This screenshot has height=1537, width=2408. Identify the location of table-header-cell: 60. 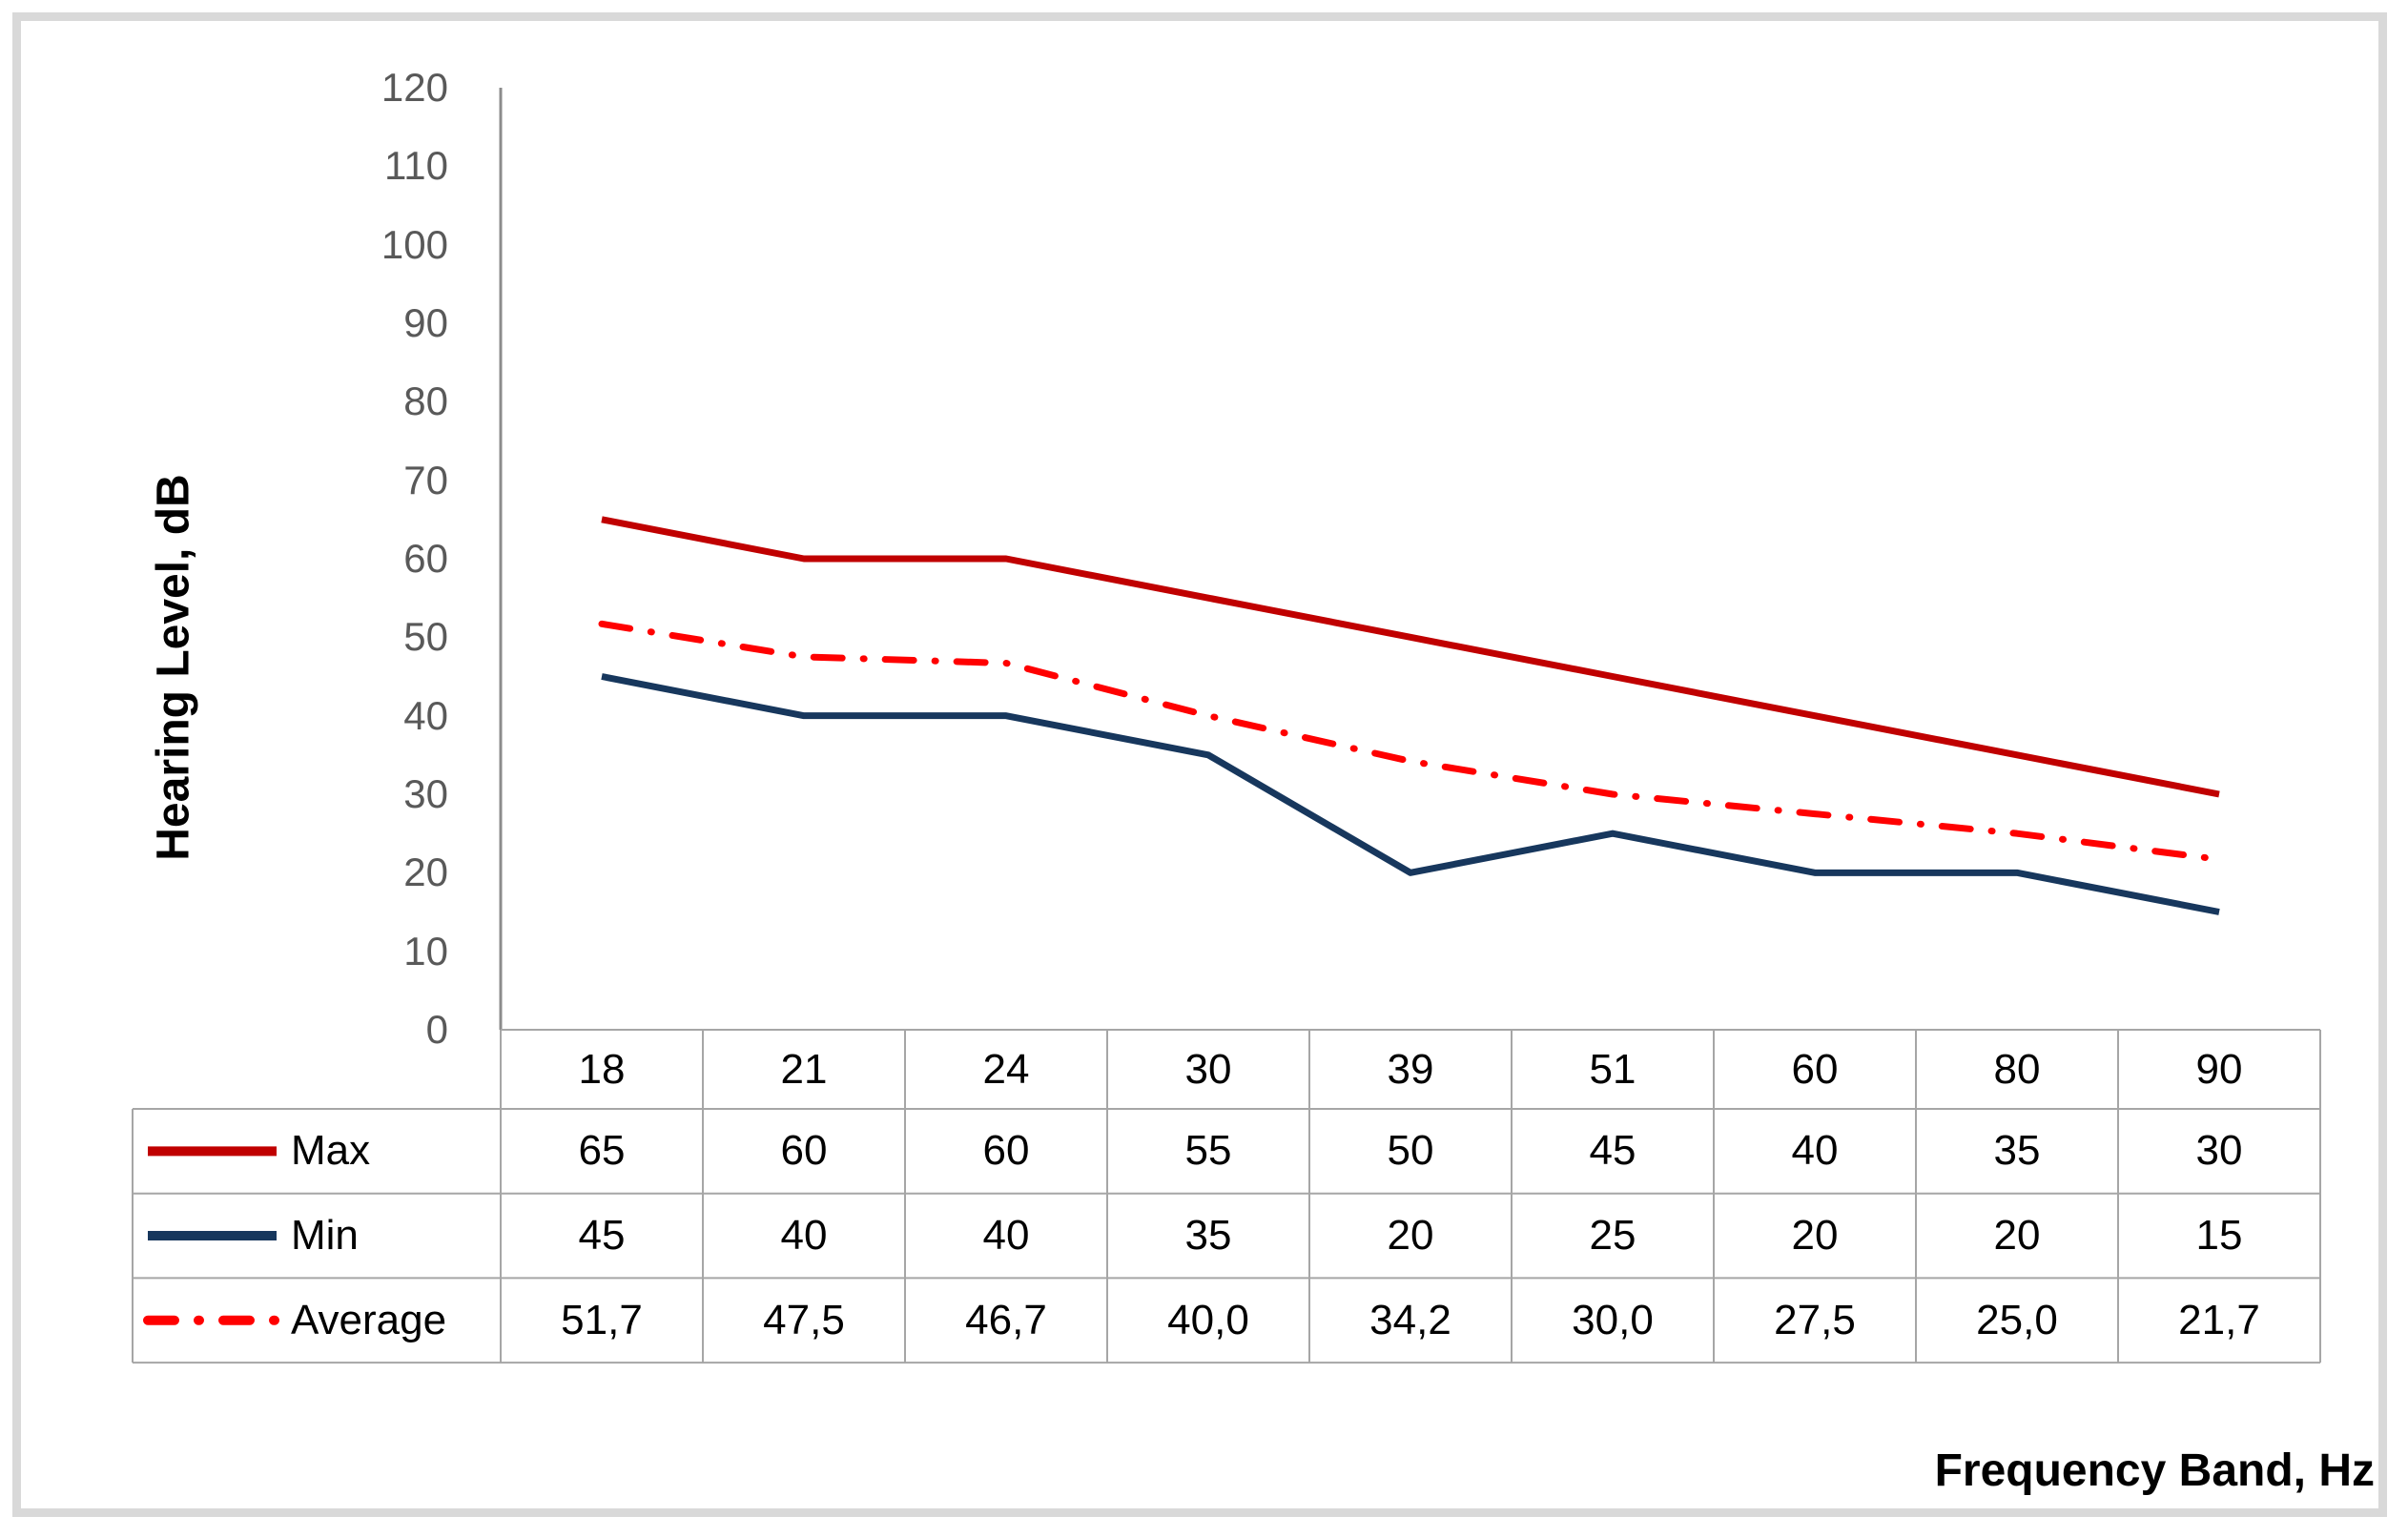
(1815, 1069).